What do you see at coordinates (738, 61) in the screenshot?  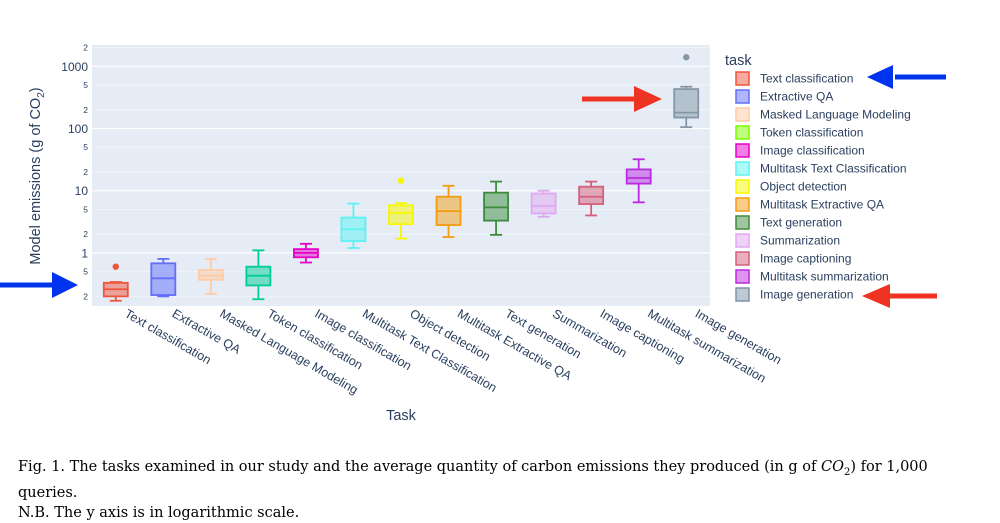 I see `legend-title: task` at bounding box center [738, 61].